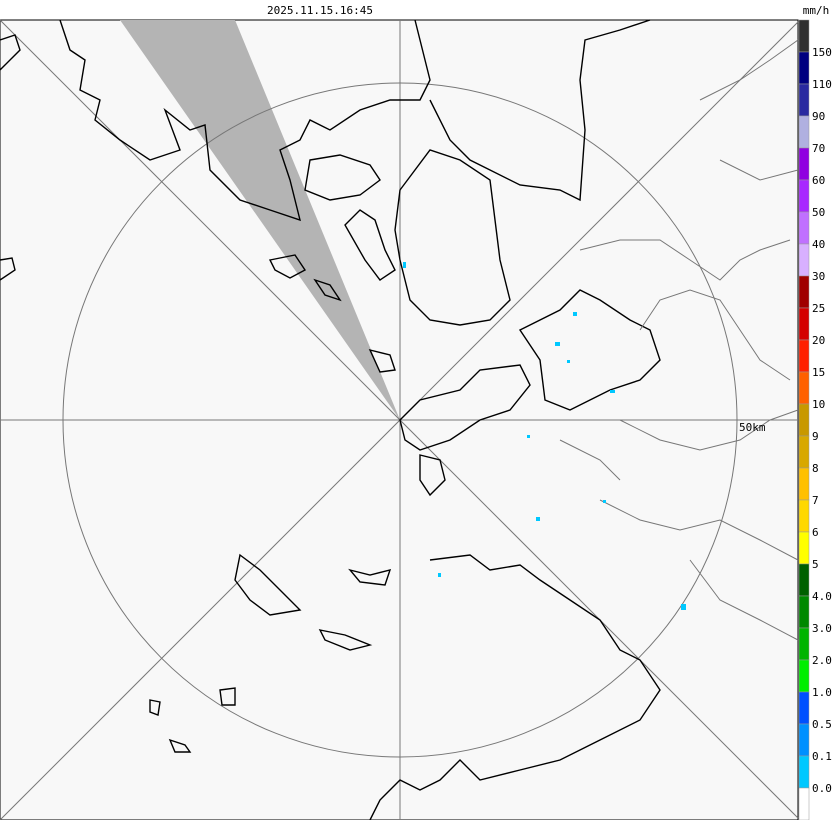  What do you see at coordinates (818, 308) in the screenshot?
I see `legend-label: 25` at bounding box center [818, 308].